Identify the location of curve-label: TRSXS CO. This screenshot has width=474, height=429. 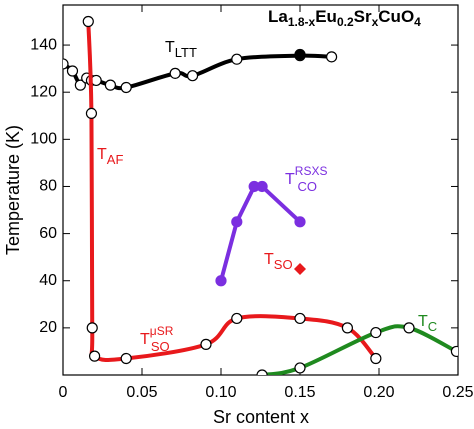
(306, 179).